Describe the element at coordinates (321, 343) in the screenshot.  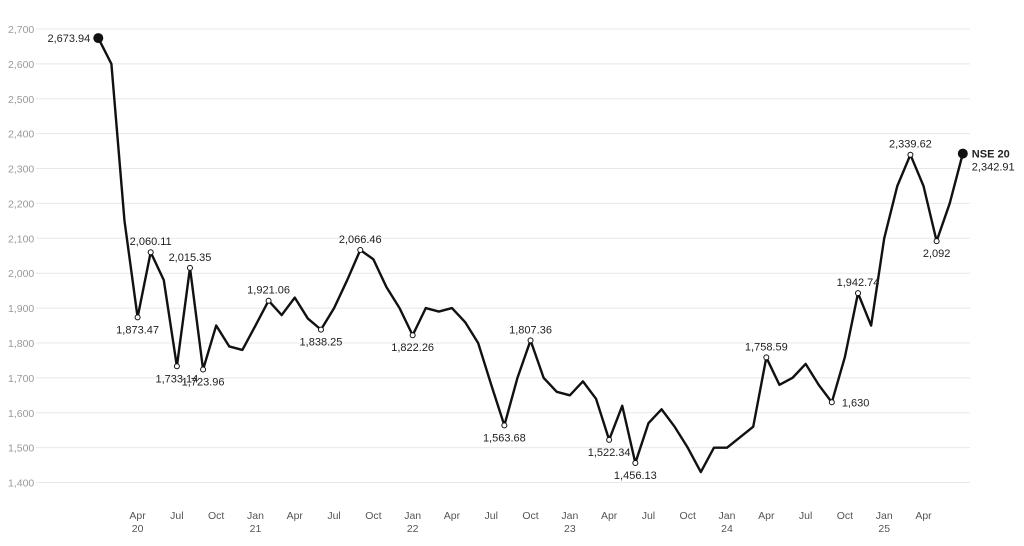
I see `data-label: 1,838.25` at that location.